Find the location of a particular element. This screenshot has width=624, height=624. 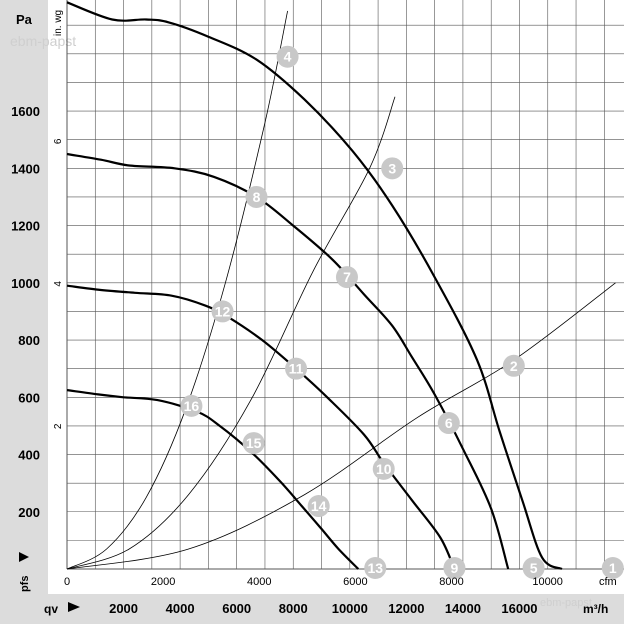

operating-point-label: 14 is located at coordinates (319, 506).